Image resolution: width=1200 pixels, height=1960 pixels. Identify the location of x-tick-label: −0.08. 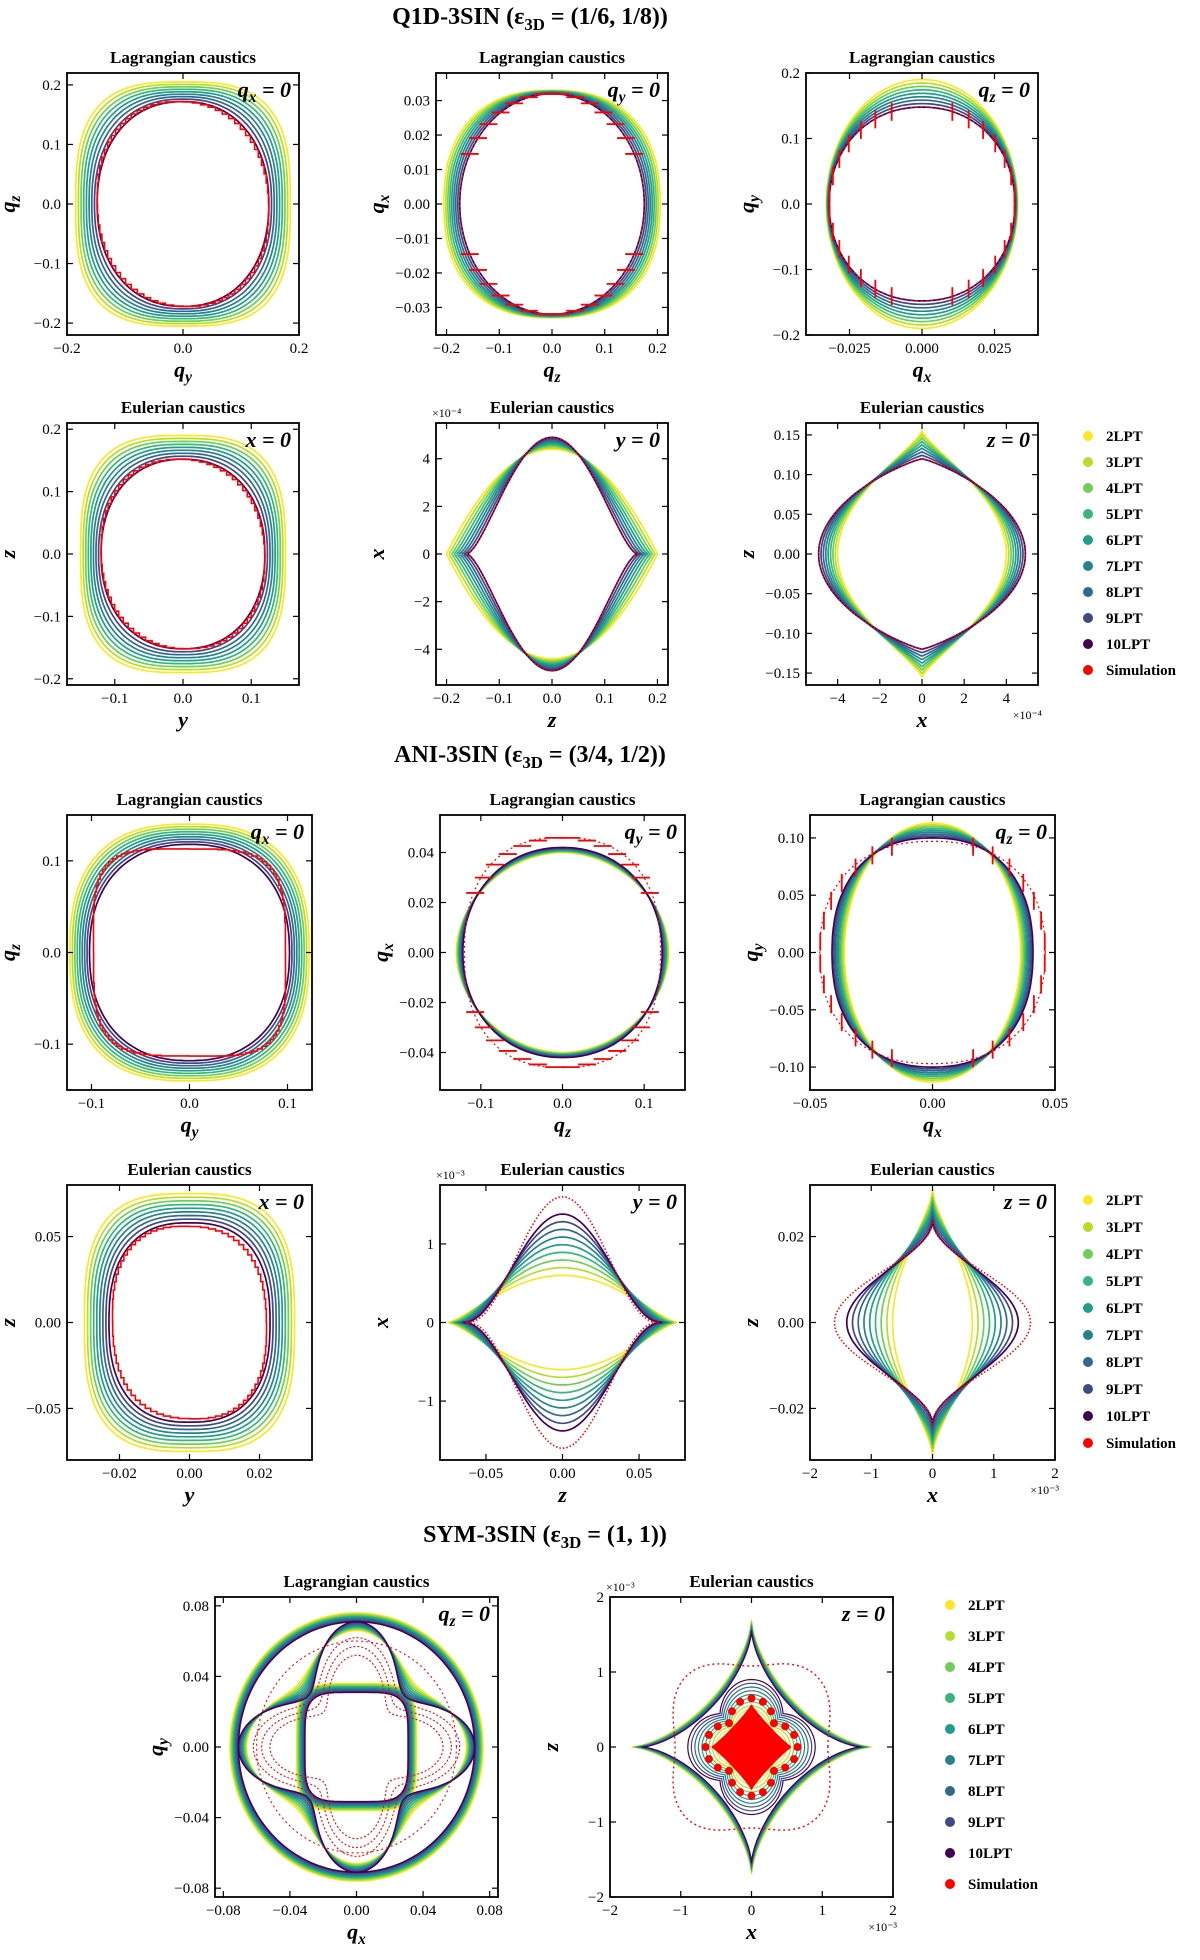
(223, 1911).